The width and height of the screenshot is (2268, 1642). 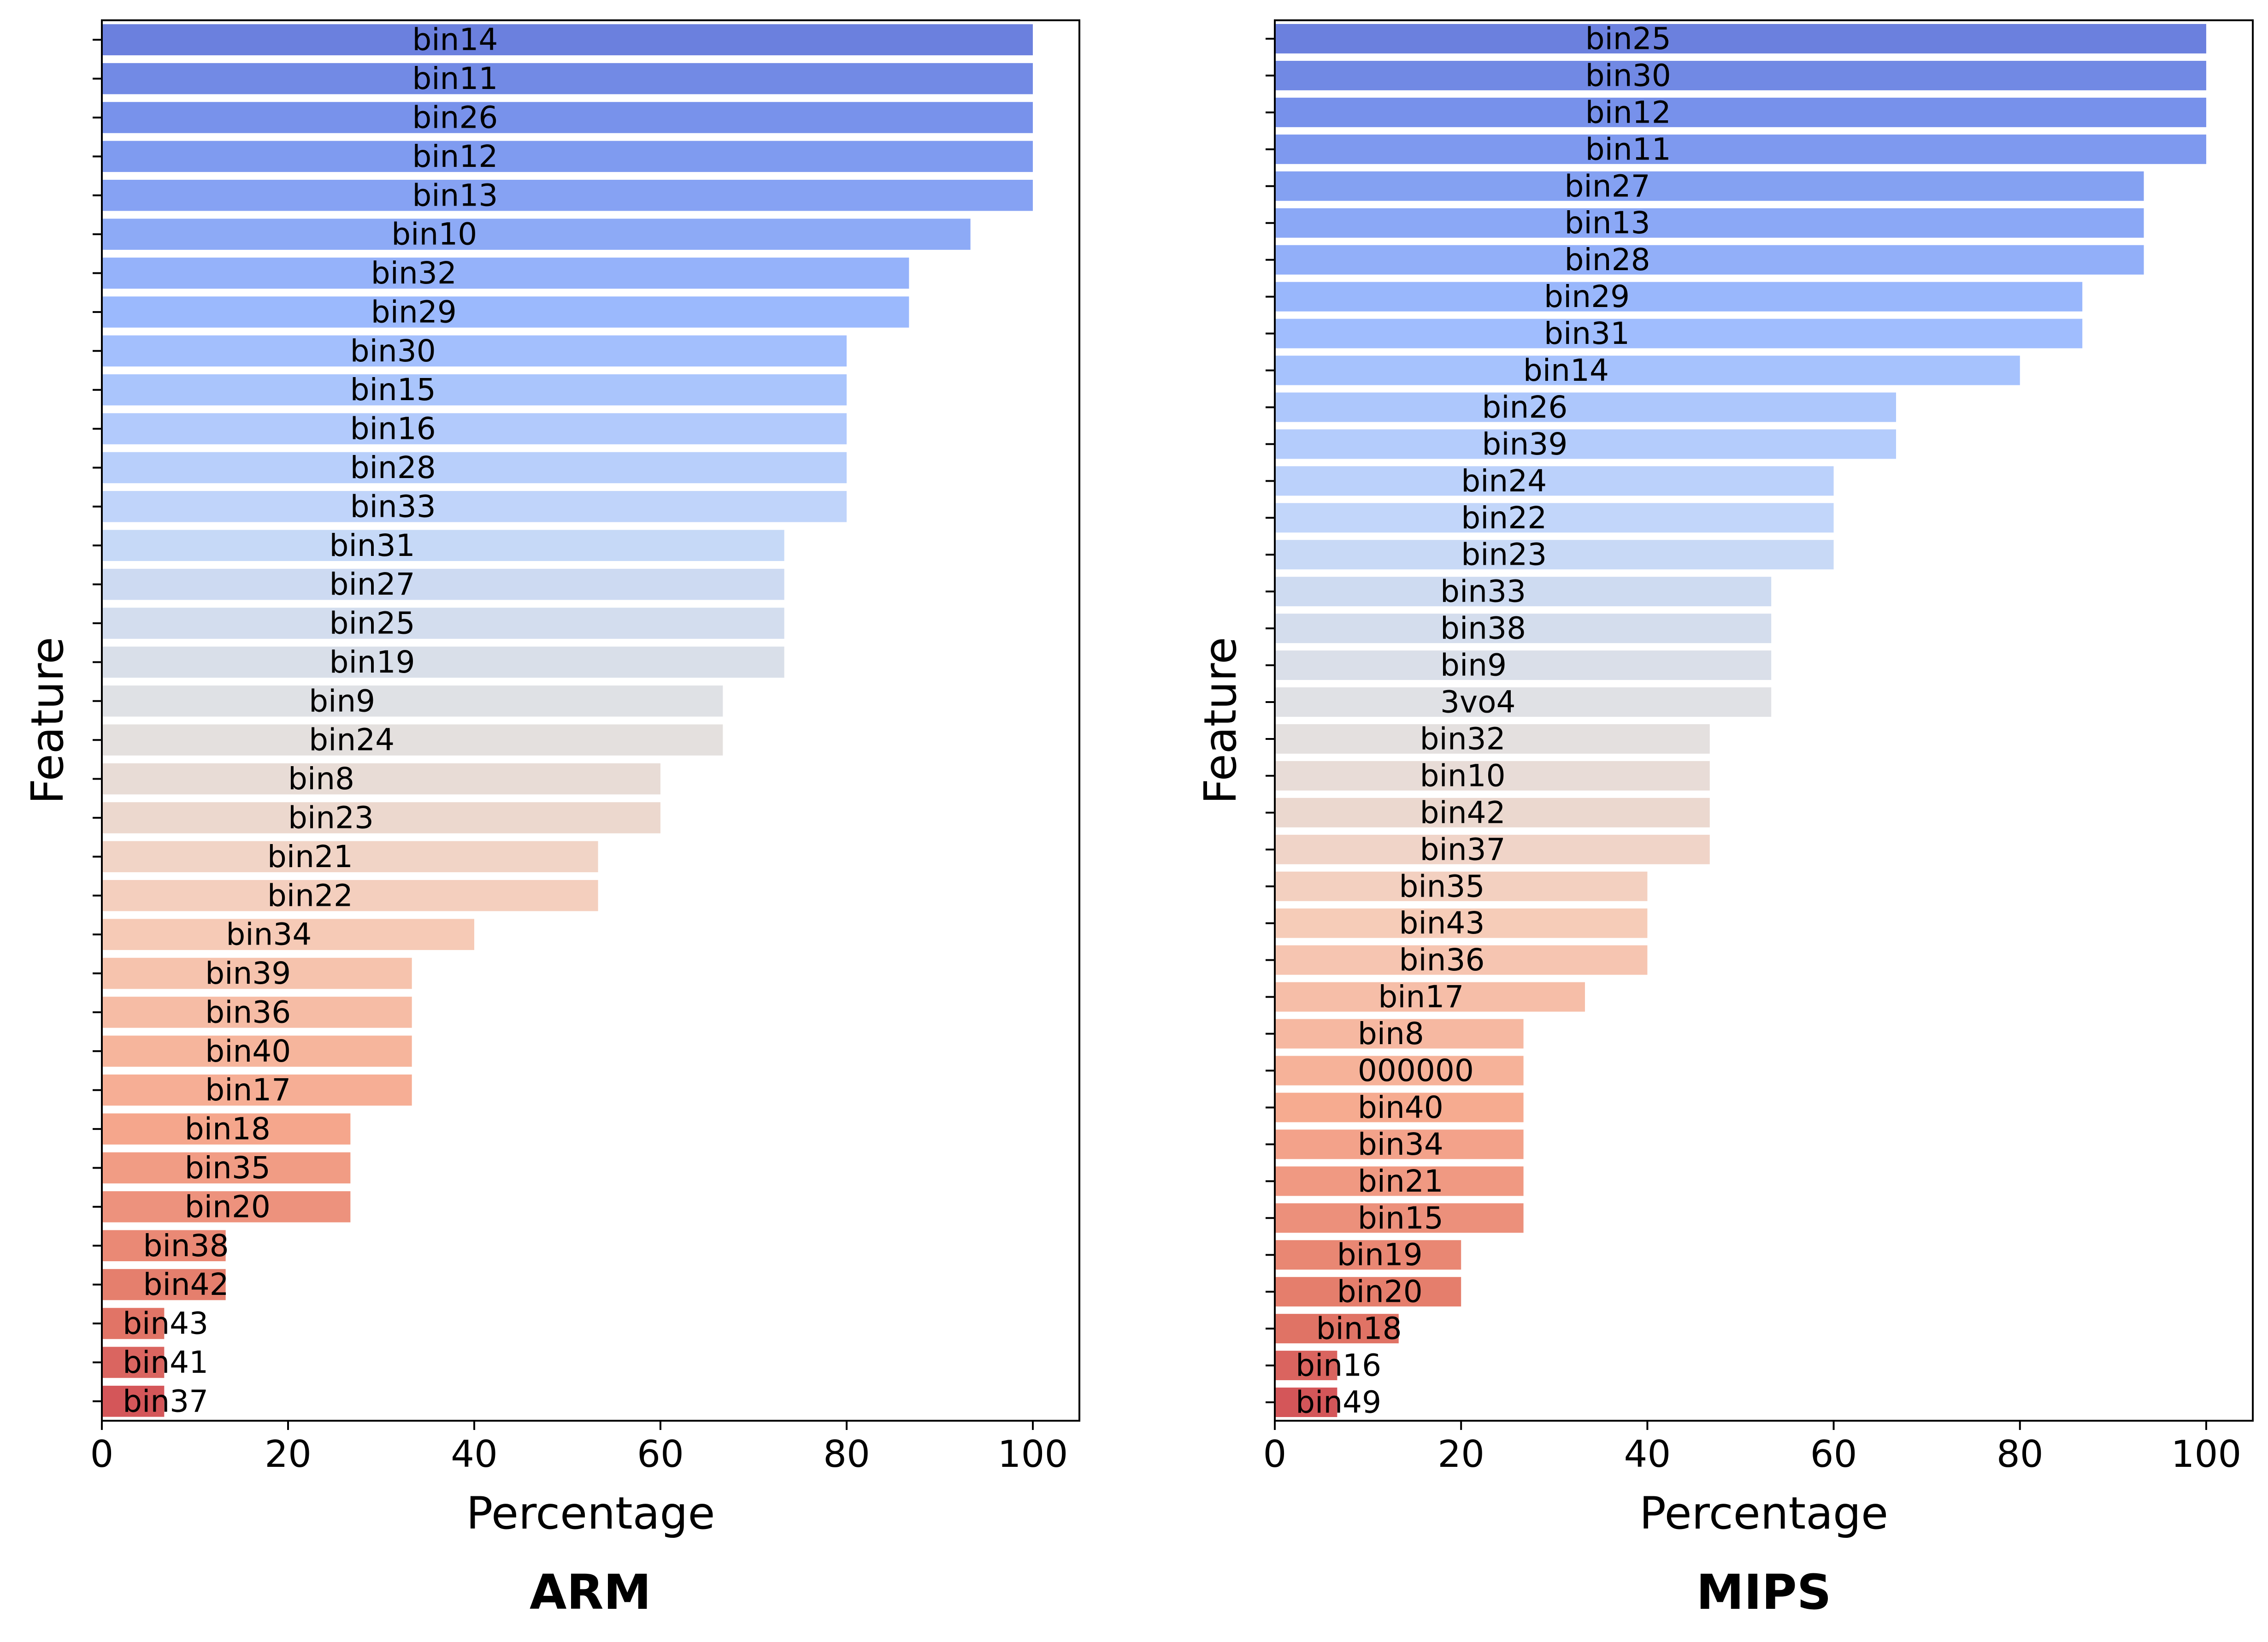 What do you see at coordinates (567, 118) in the screenshot?
I see `bar-bin26` at bounding box center [567, 118].